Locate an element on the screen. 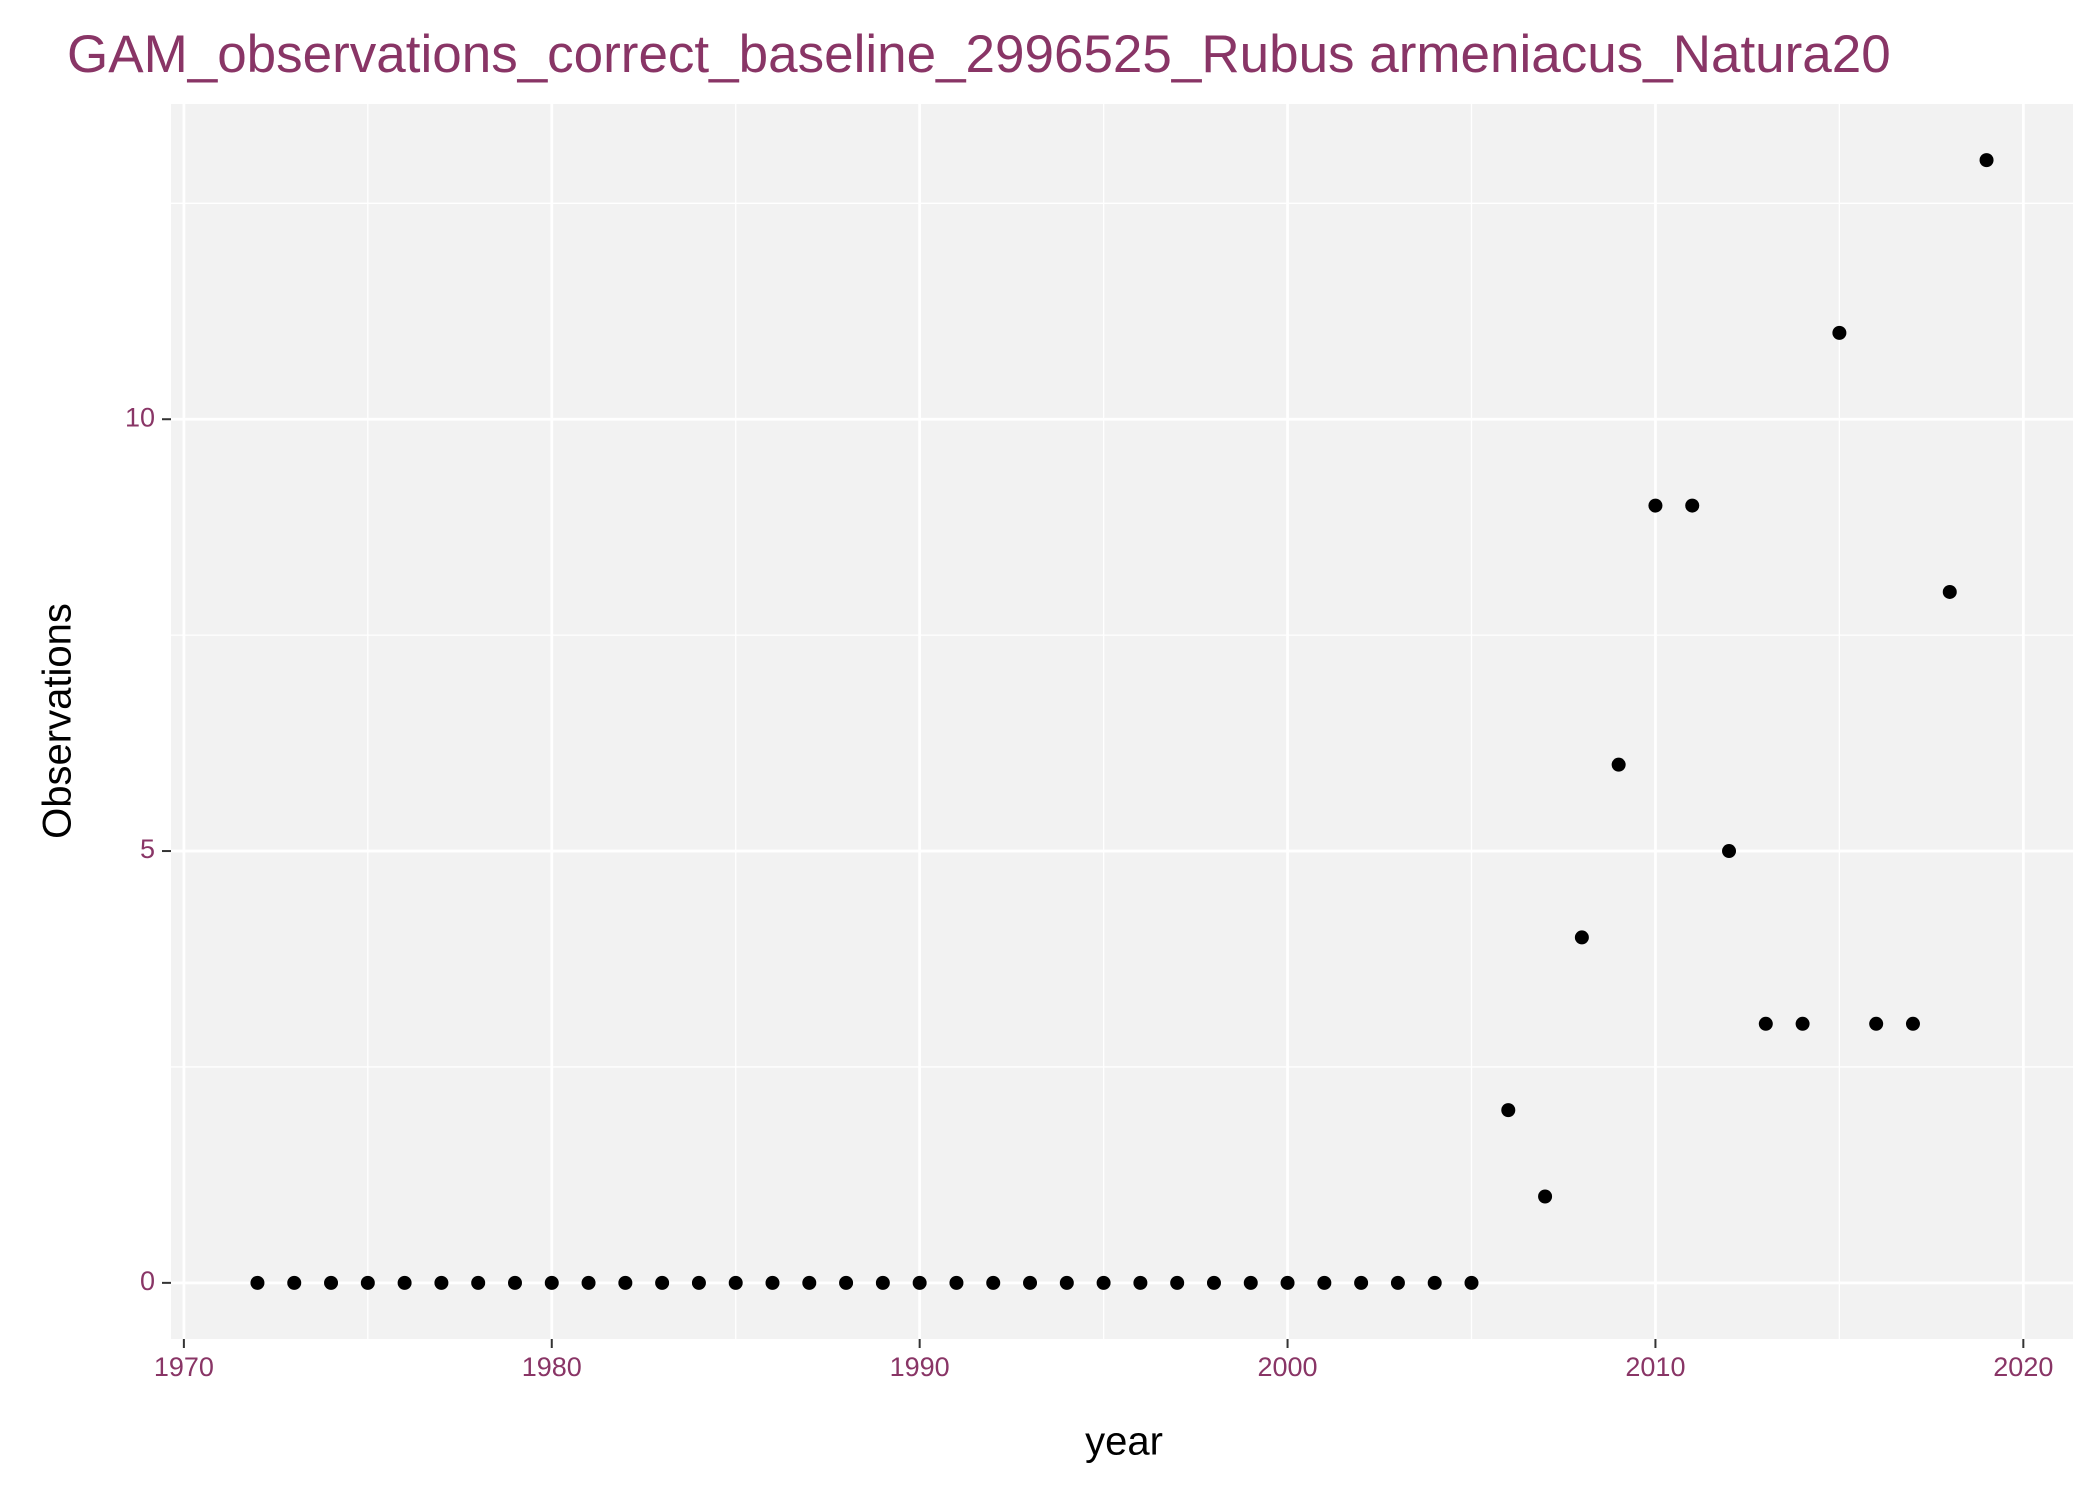  x-tick-label: 1970 is located at coordinates (184, 1367).